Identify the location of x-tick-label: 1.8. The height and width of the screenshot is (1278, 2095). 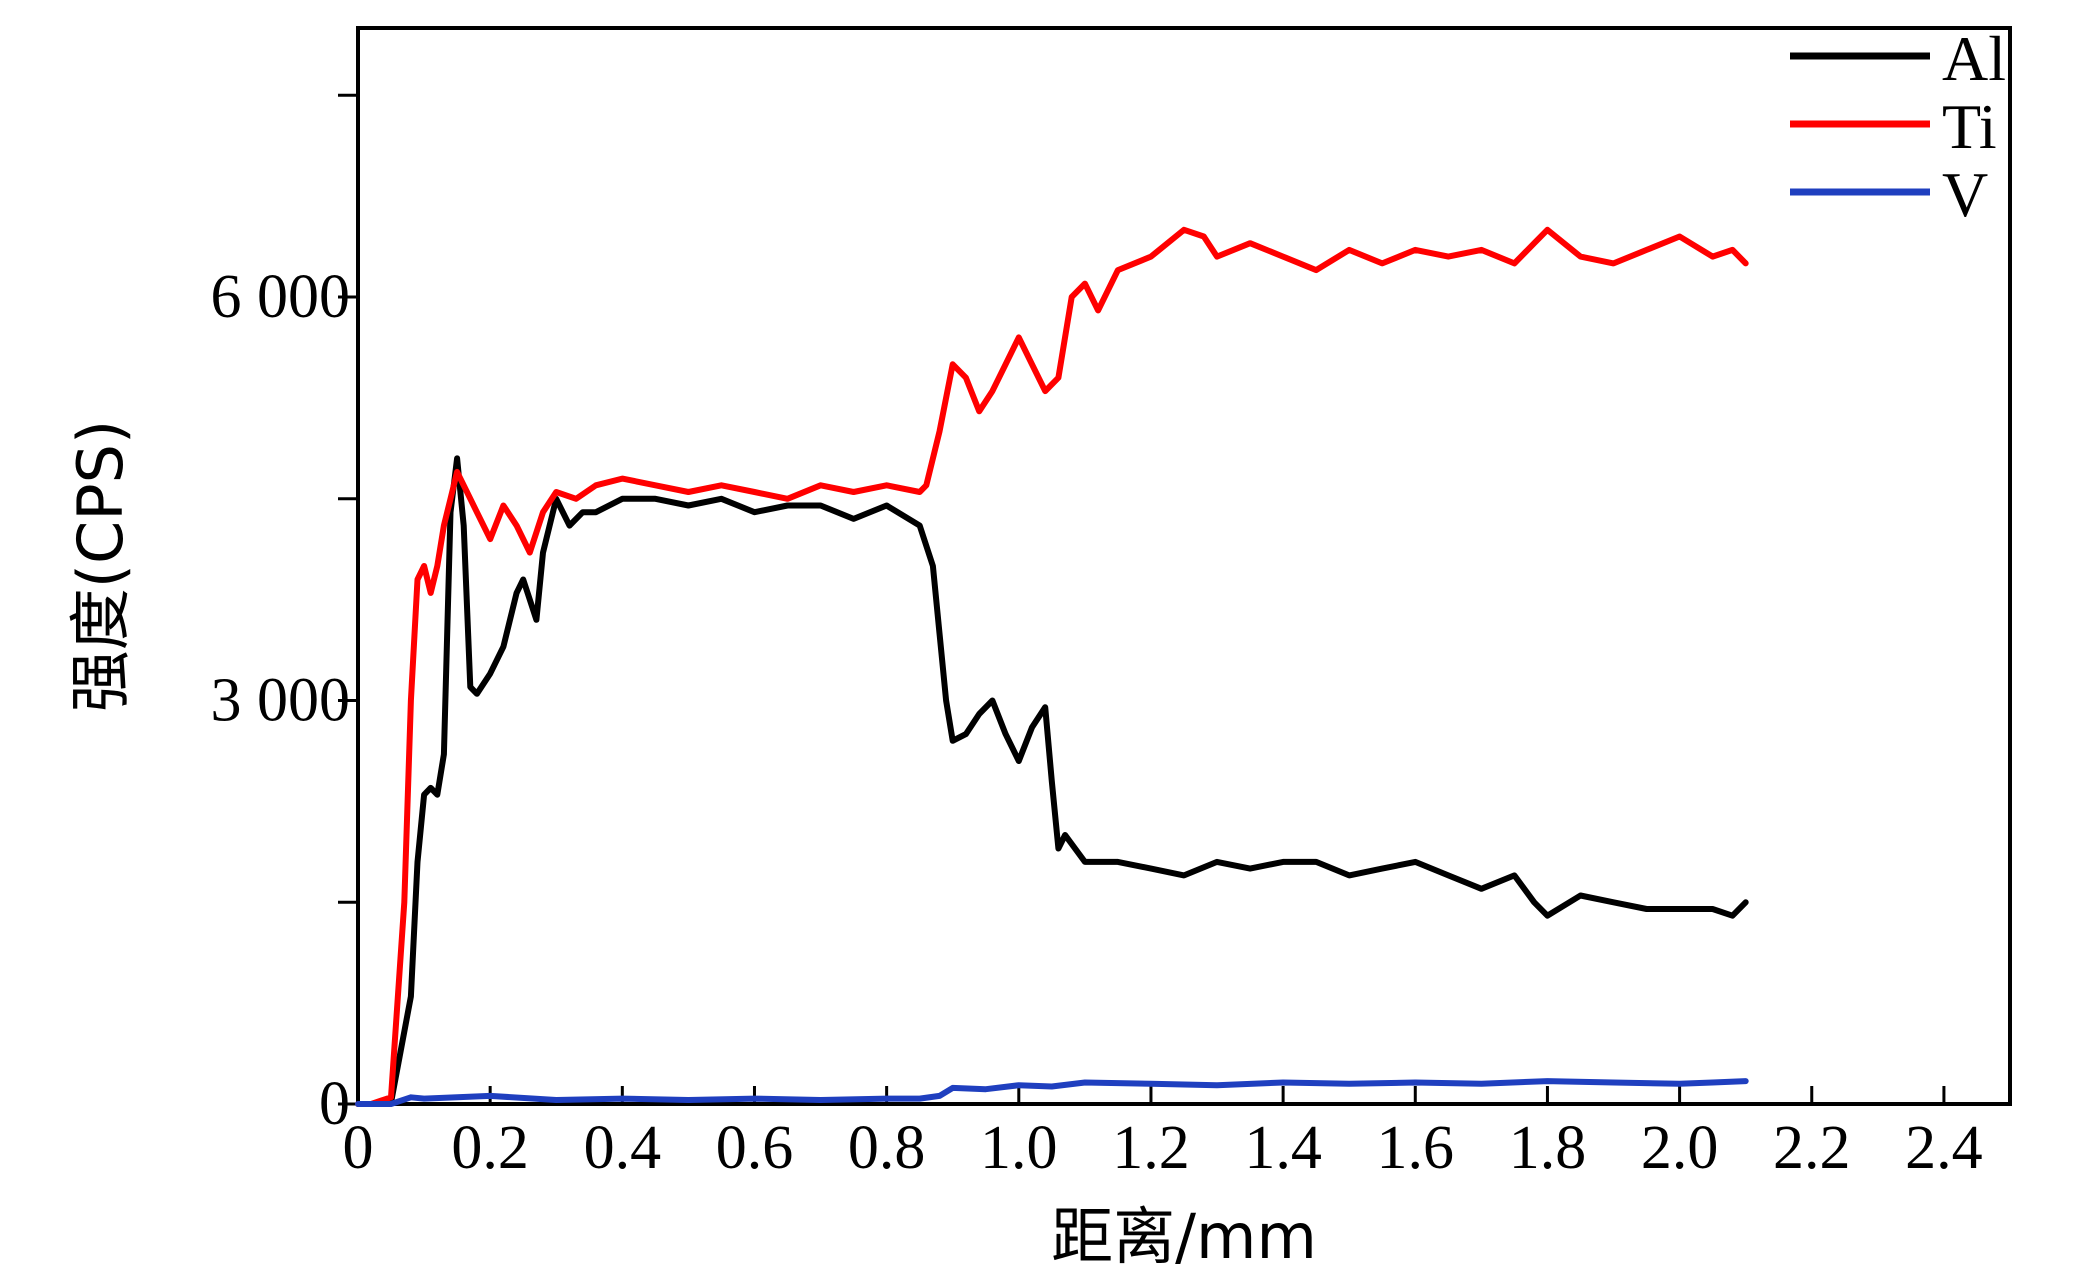
(1548, 1148).